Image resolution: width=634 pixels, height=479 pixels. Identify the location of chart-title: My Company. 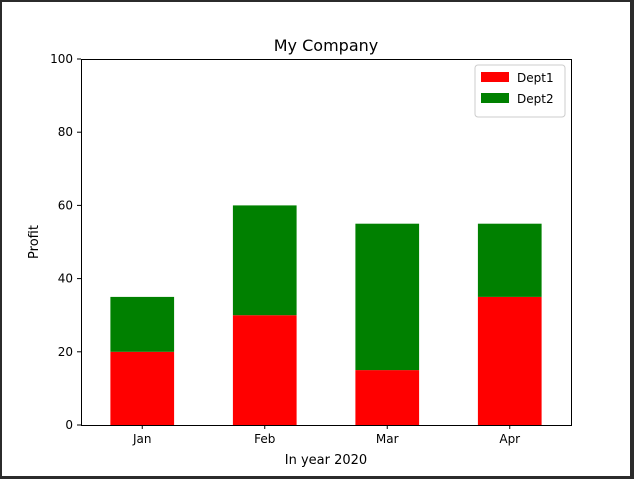
(326, 45).